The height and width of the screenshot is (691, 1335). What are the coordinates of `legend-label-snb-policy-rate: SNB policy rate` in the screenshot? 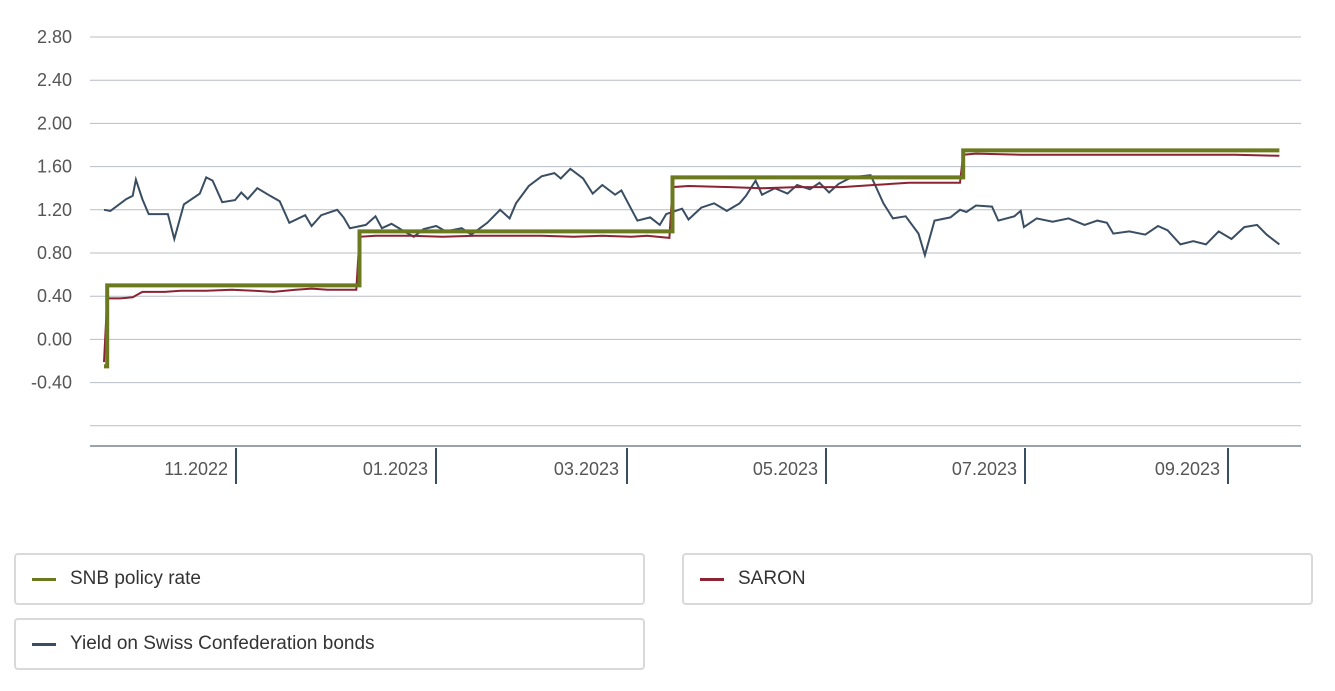 It's located at (135, 578).